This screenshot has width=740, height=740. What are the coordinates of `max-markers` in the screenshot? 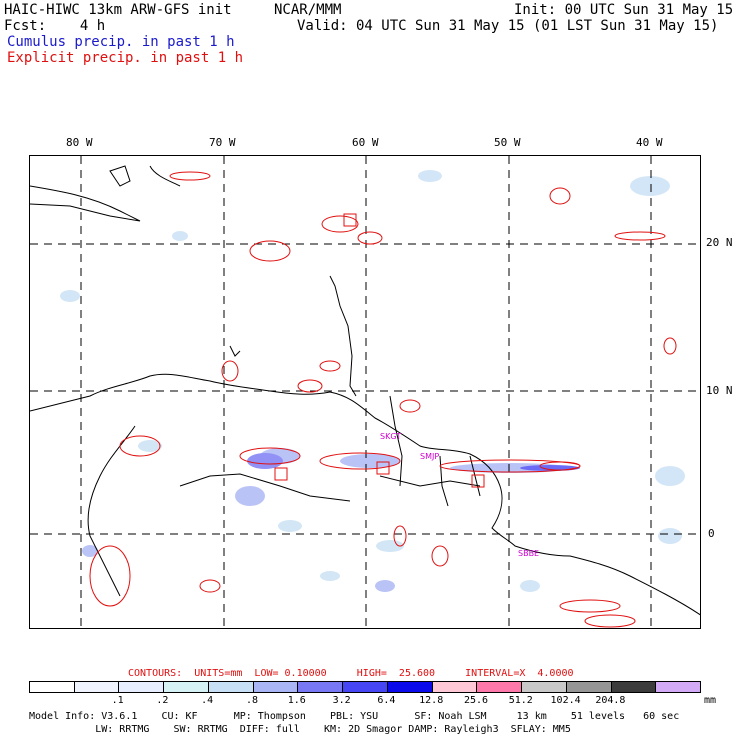 It's located at (379, 350).